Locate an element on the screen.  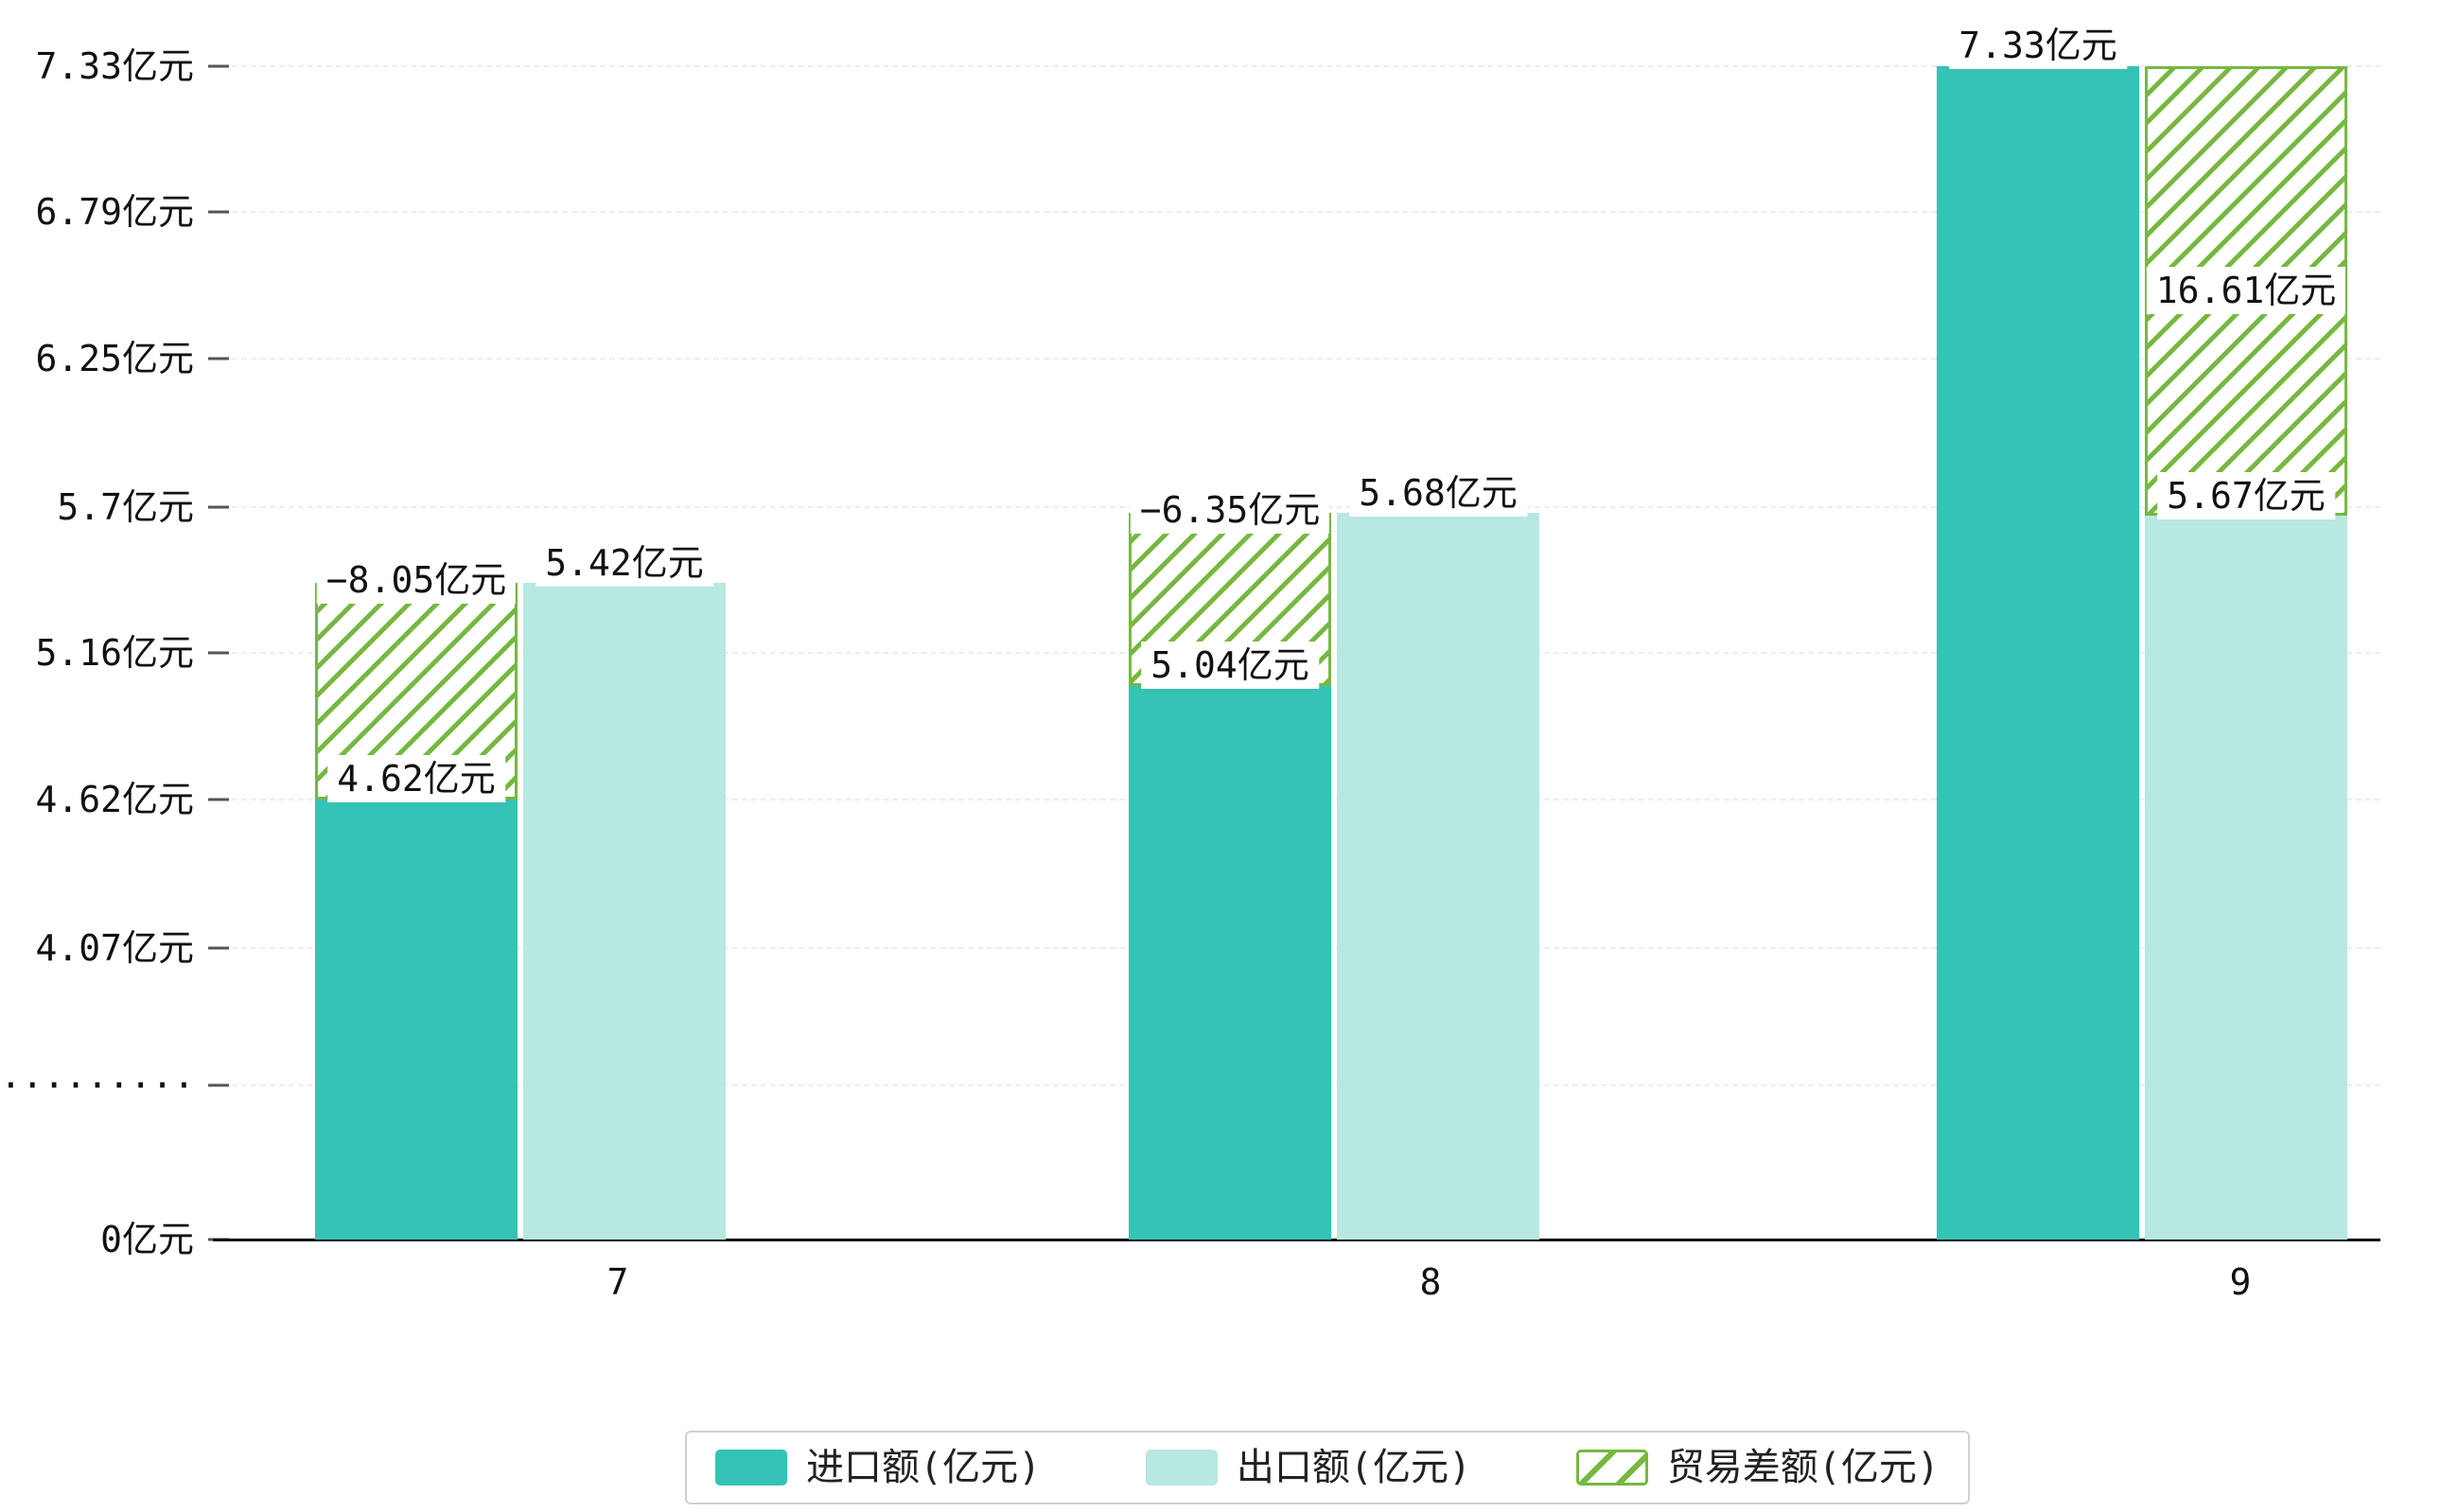
export-value-label: 5.42亿元 is located at coordinates (624, 563).